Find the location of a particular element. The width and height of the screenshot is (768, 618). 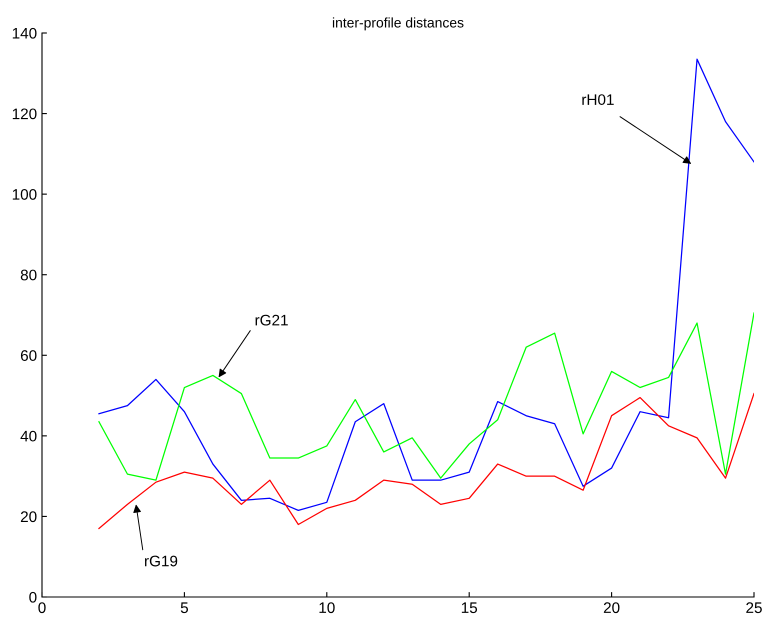

y-tick-label: 60 is located at coordinates (28, 355).